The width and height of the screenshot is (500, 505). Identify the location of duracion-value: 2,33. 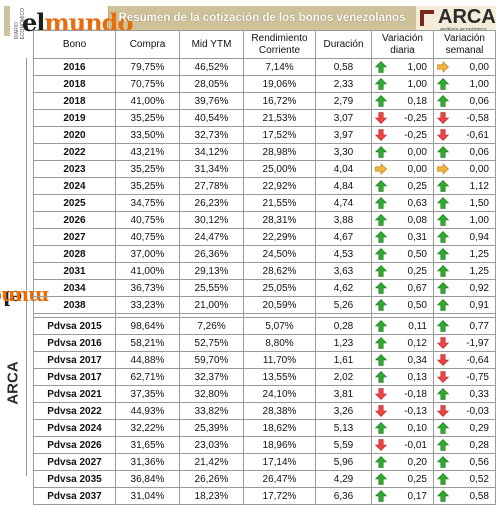
(343, 84).